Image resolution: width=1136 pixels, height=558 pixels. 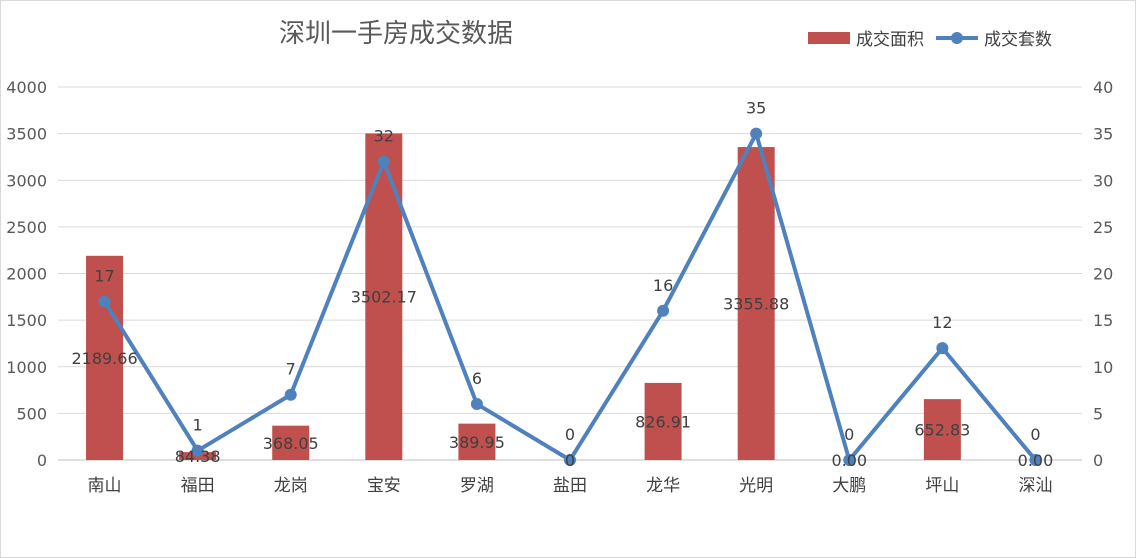 What do you see at coordinates (1103, 180) in the screenshot?
I see `y-right-tick-label: 30` at bounding box center [1103, 180].